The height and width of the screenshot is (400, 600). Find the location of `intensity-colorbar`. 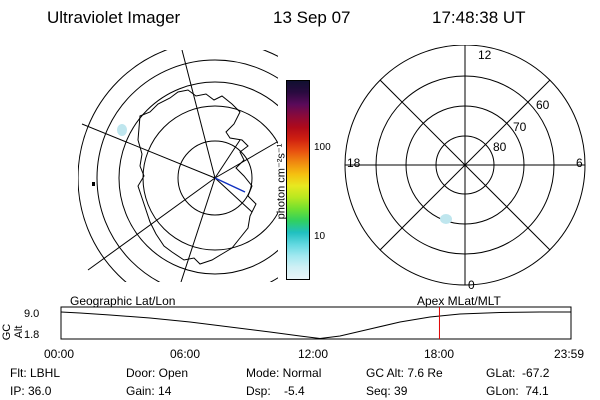

intensity-colorbar is located at coordinates (298, 180).